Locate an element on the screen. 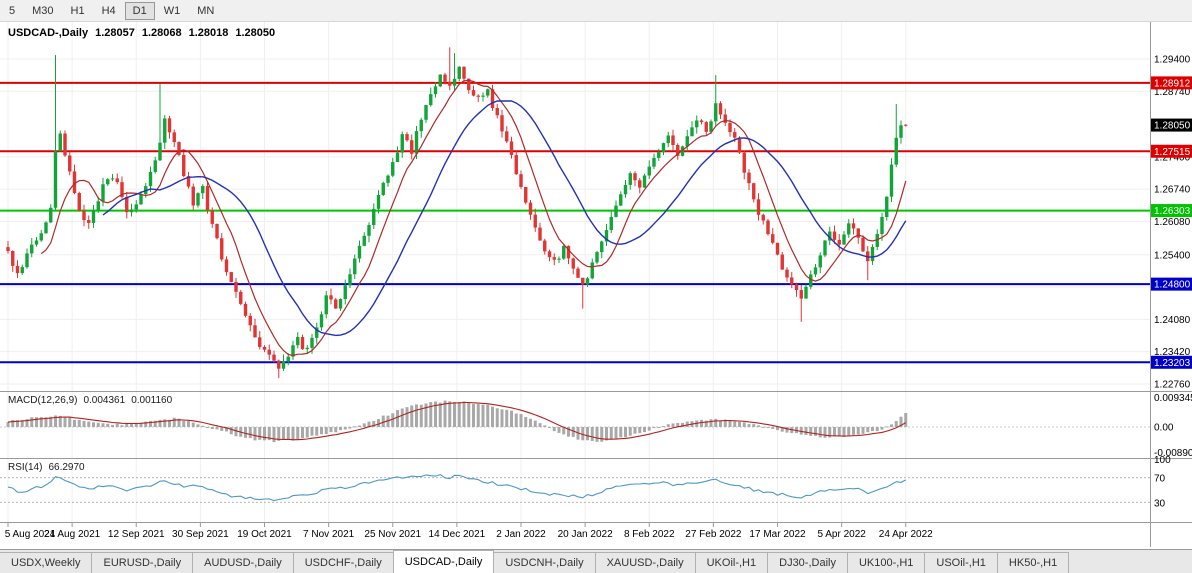 Image resolution: width=1192 pixels, height=573 pixels. price-tag-label: 1.27515 is located at coordinates (1172, 152).